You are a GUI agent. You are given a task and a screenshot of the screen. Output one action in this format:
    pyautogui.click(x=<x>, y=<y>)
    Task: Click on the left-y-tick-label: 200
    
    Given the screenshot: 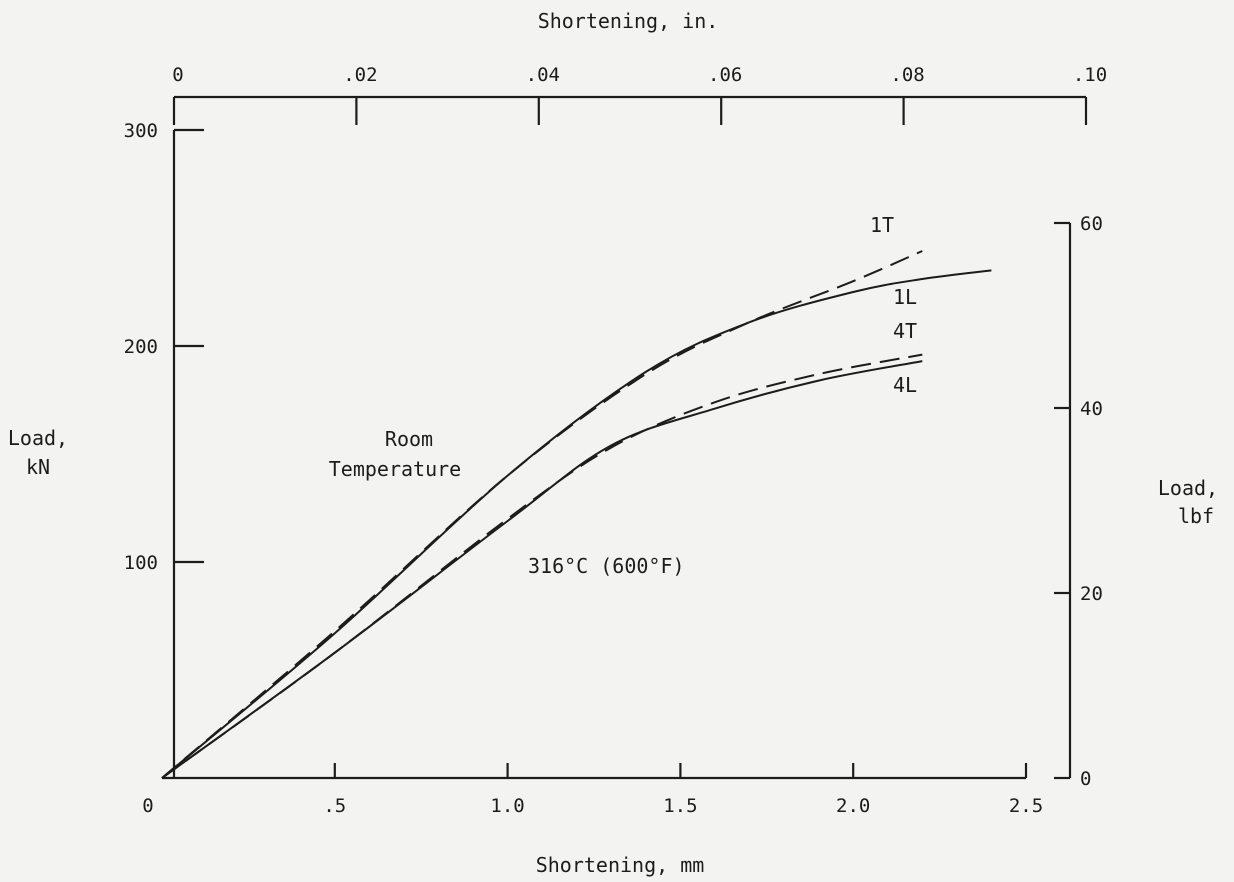 What is the action you would take?
    pyautogui.click(x=141, y=347)
    